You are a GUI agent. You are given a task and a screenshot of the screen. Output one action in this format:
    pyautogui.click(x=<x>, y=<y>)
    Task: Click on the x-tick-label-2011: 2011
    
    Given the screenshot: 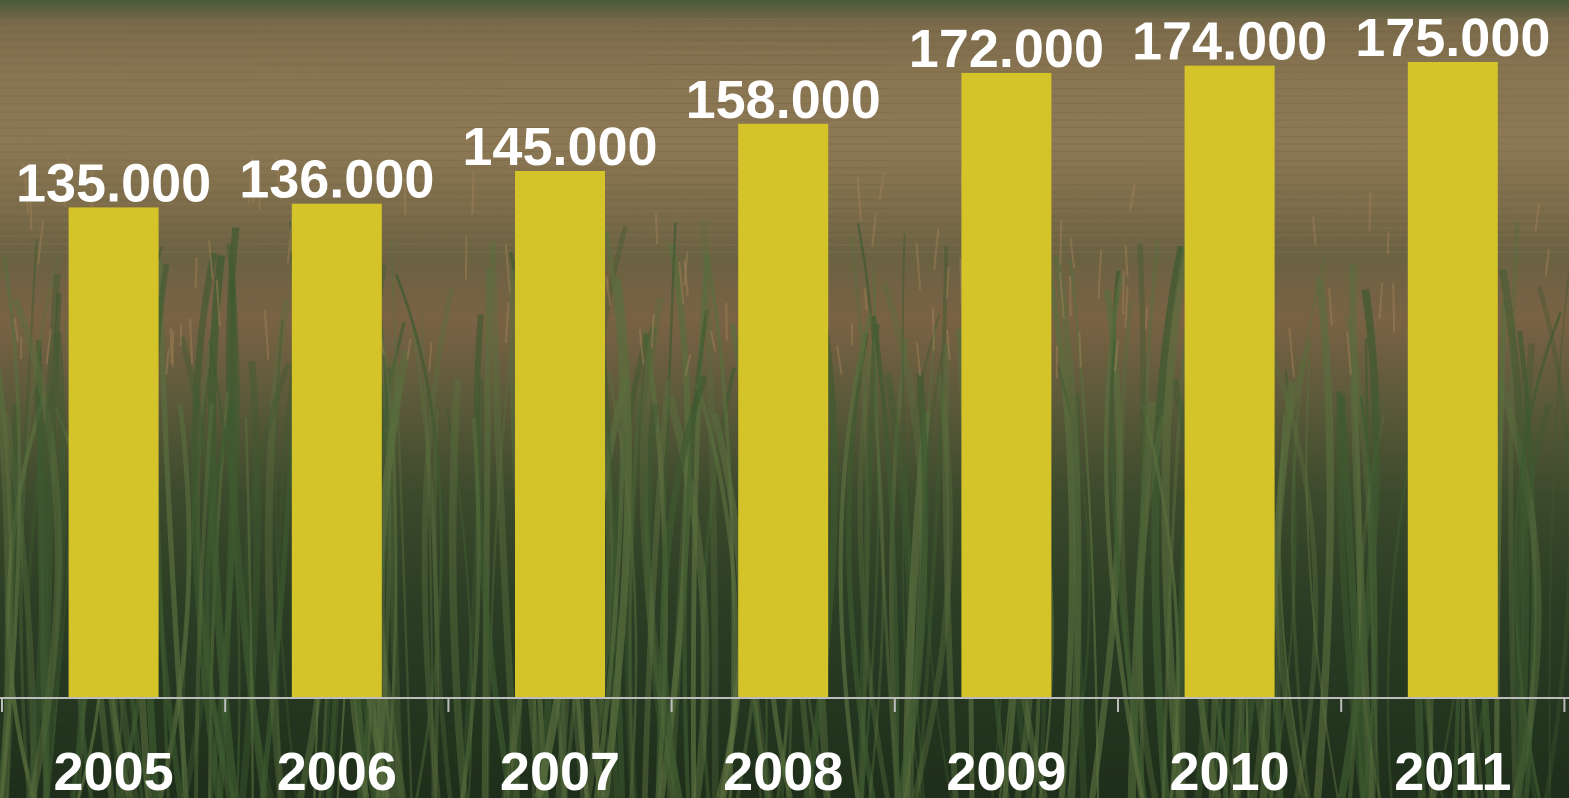 What is the action you would take?
    pyautogui.click(x=1452, y=770)
    